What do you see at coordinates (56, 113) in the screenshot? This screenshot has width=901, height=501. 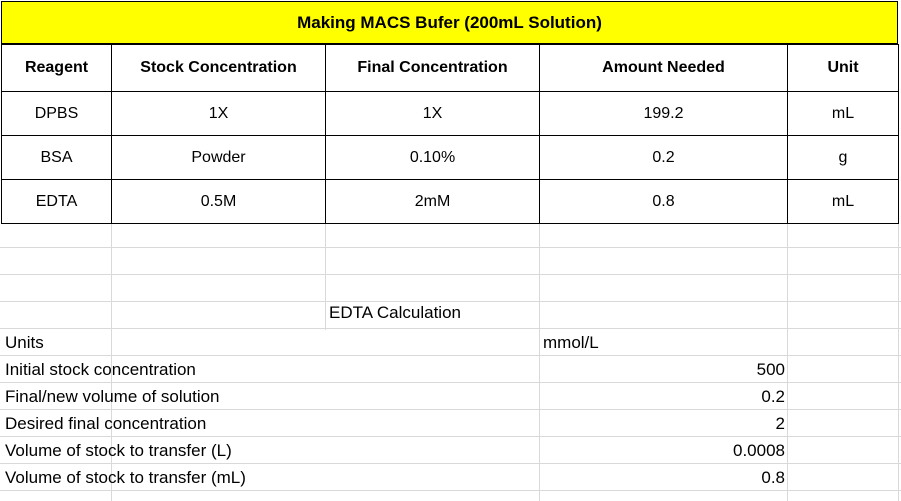 I see `cell-reagent: DPBS` at bounding box center [56, 113].